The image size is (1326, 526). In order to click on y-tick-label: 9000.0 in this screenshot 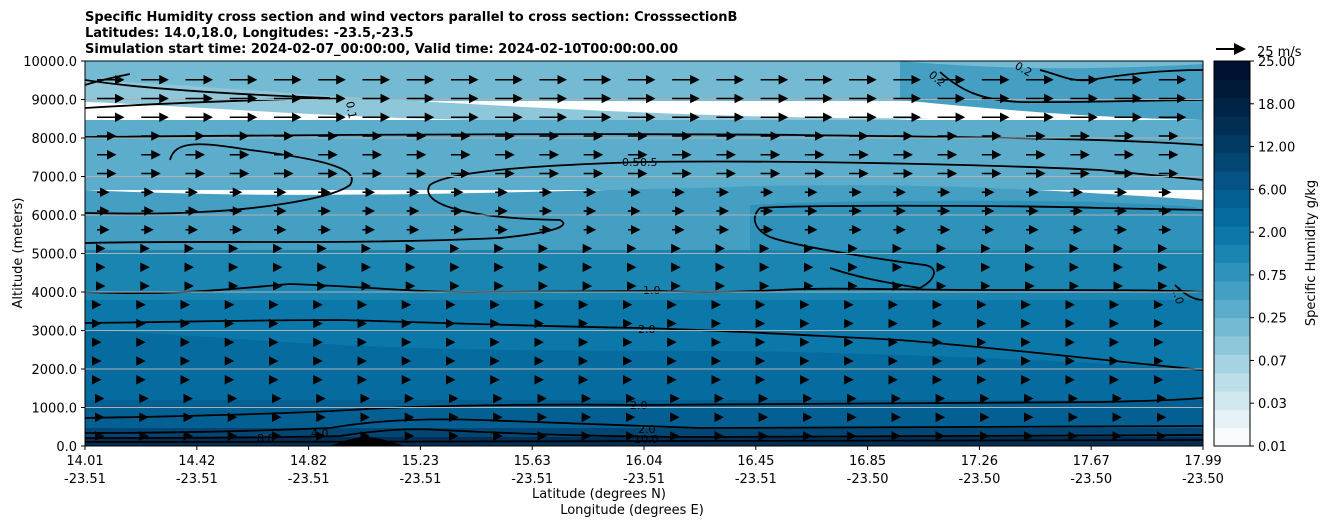, I will do `click(55, 101)`.